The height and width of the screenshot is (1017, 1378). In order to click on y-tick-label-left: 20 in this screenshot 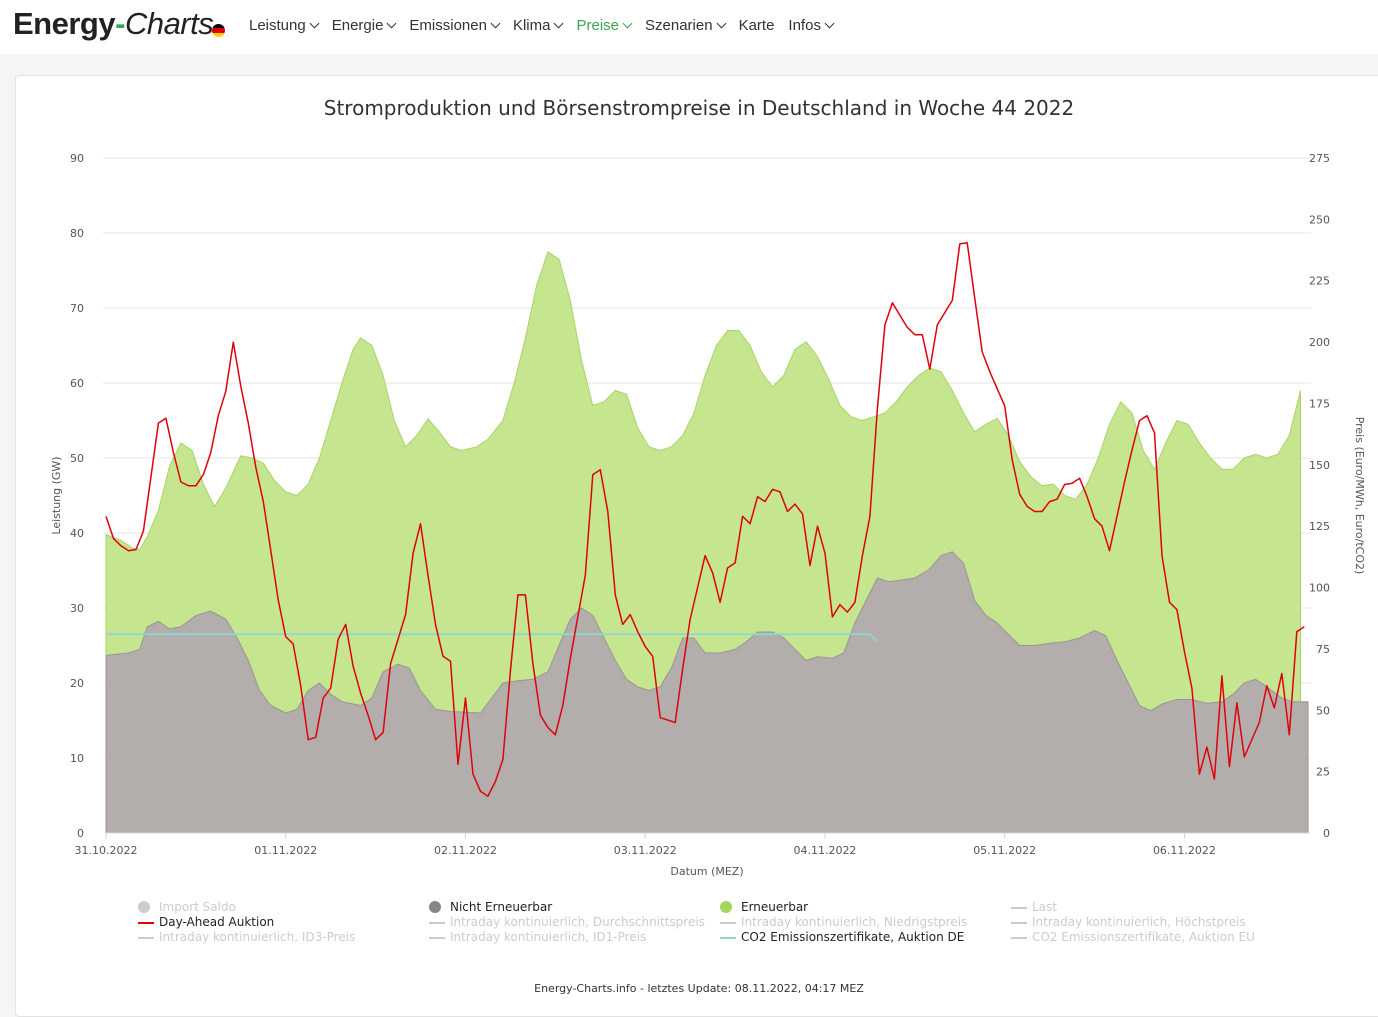, I will do `click(77, 683)`.